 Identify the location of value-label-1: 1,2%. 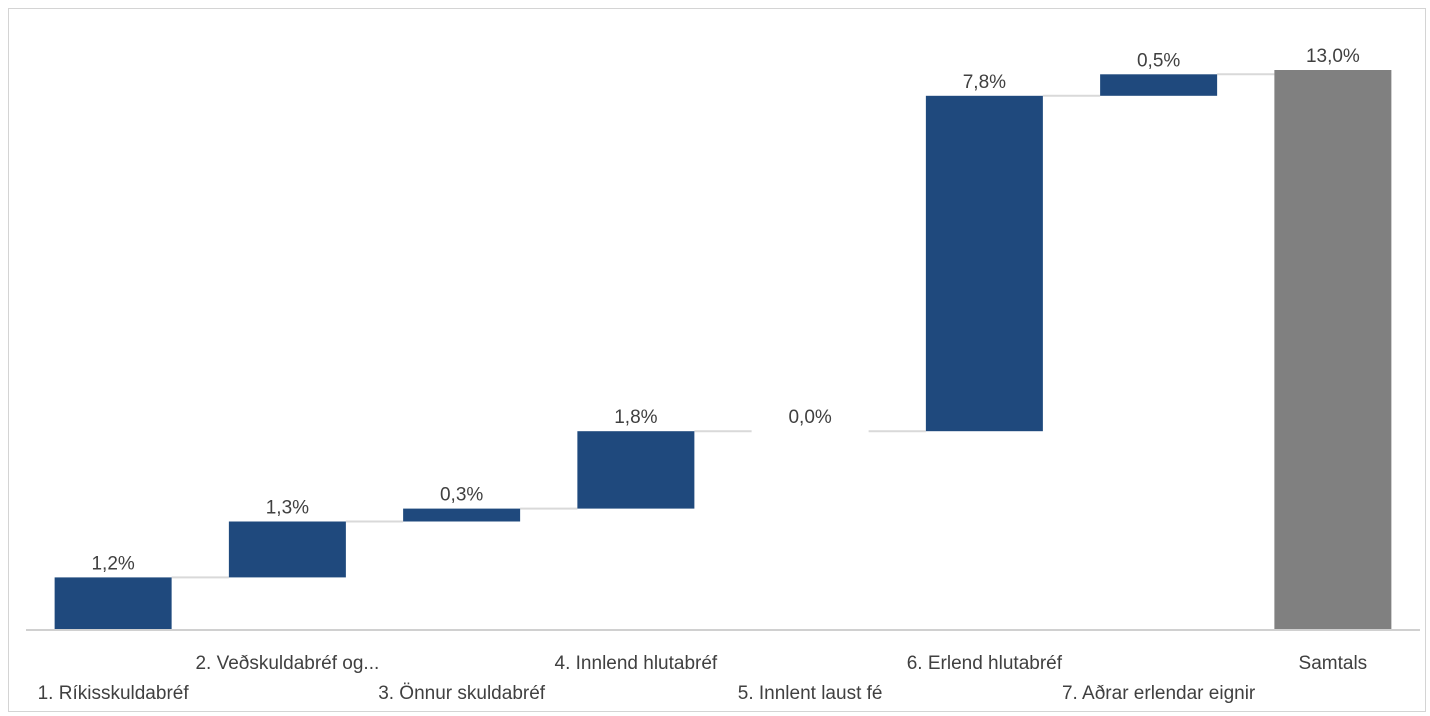
(112, 563).